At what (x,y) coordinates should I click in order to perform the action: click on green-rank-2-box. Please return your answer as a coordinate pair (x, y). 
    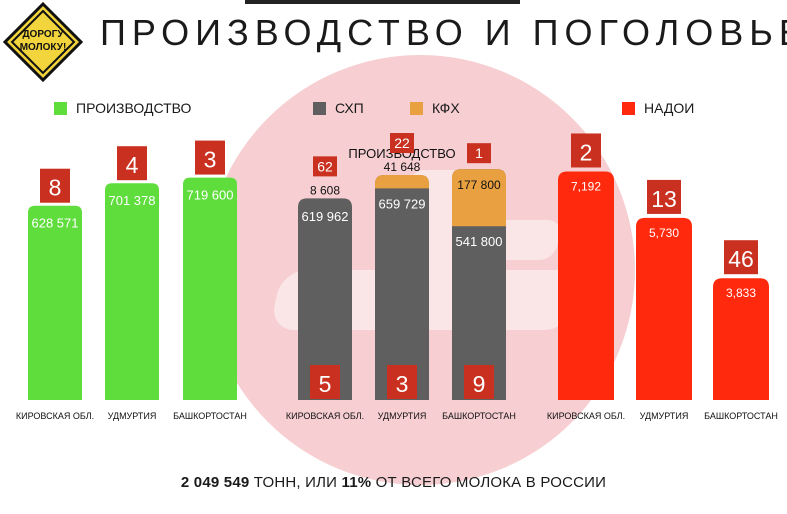
    Looking at the image, I should click on (210, 157).